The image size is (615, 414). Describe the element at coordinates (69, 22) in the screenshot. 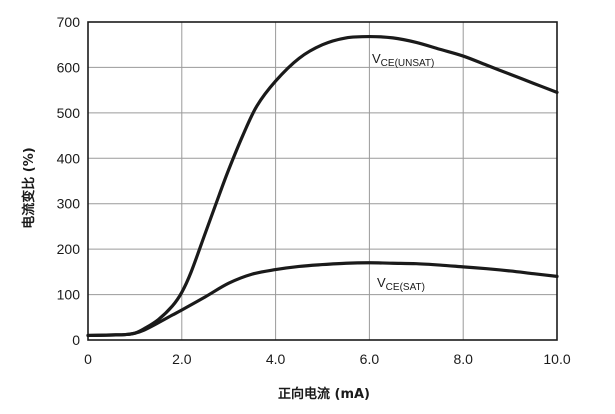

I see `y-tick-label: 700` at that location.